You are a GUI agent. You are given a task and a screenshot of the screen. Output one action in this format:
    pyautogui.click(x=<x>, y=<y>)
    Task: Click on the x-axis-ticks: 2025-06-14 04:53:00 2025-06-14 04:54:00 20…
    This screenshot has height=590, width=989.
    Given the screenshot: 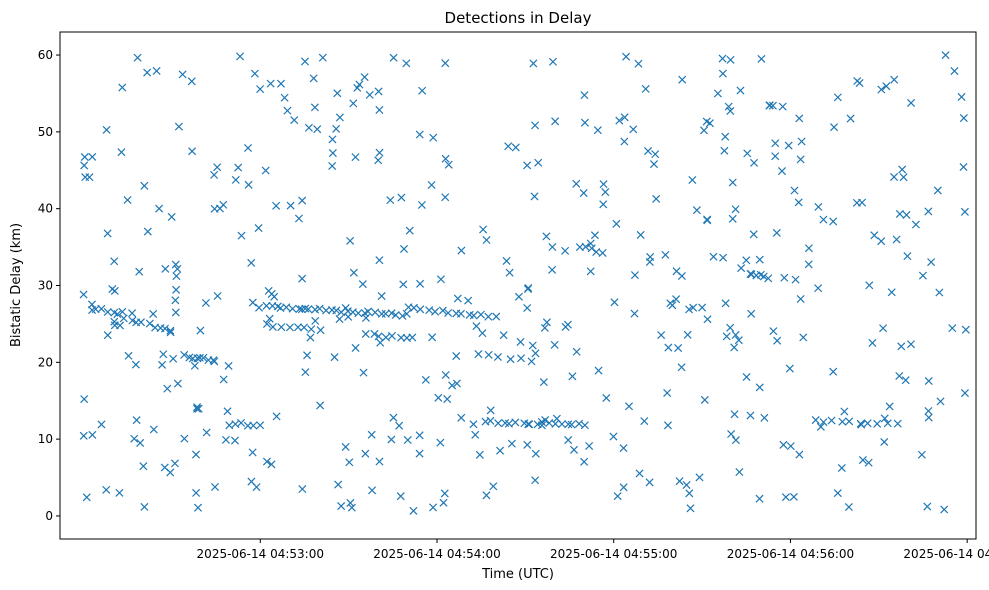 What is the action you would take?
    pyautogui.click(x=593, y=550)
    